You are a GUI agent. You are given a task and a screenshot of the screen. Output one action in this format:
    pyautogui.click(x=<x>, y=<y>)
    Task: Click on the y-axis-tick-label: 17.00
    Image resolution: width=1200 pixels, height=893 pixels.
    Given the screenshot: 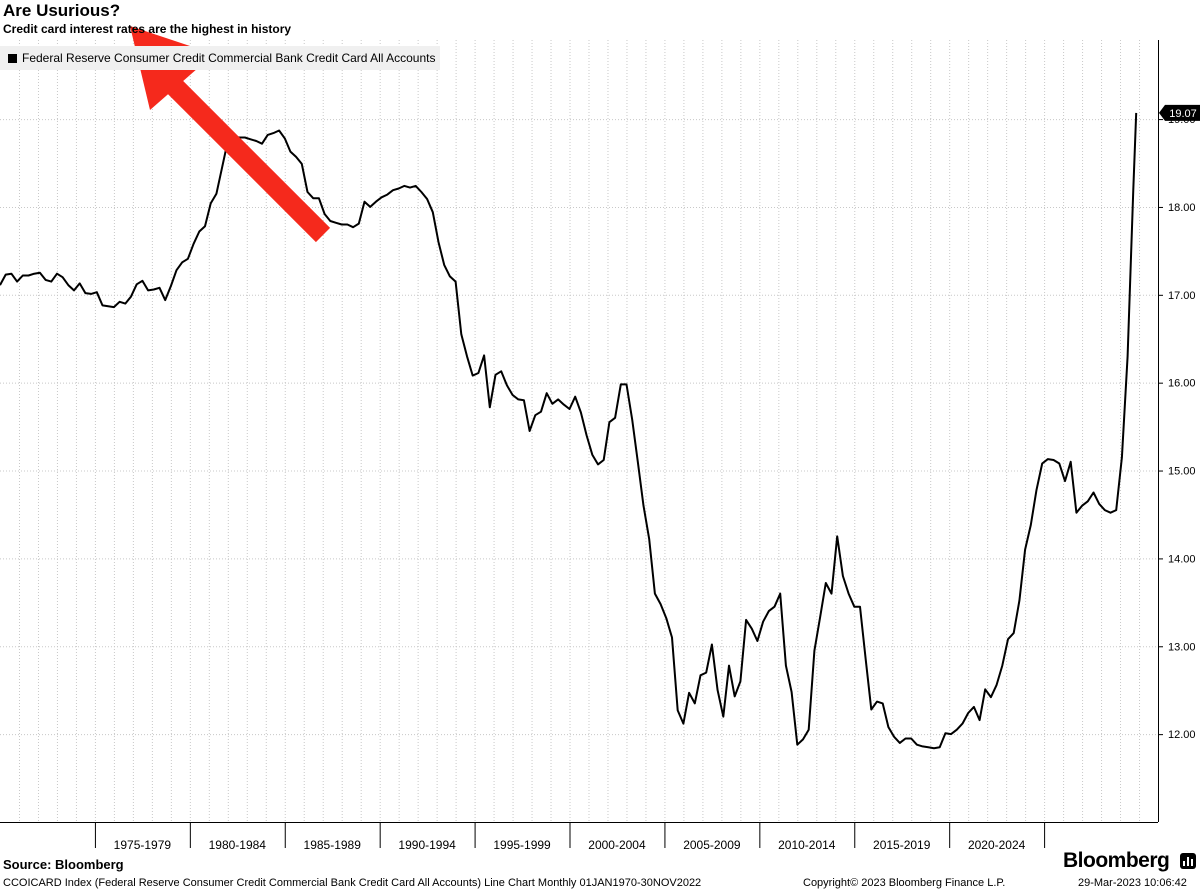 What is the action you would take?
    pyautogui.click(x=1182, y=296)
    